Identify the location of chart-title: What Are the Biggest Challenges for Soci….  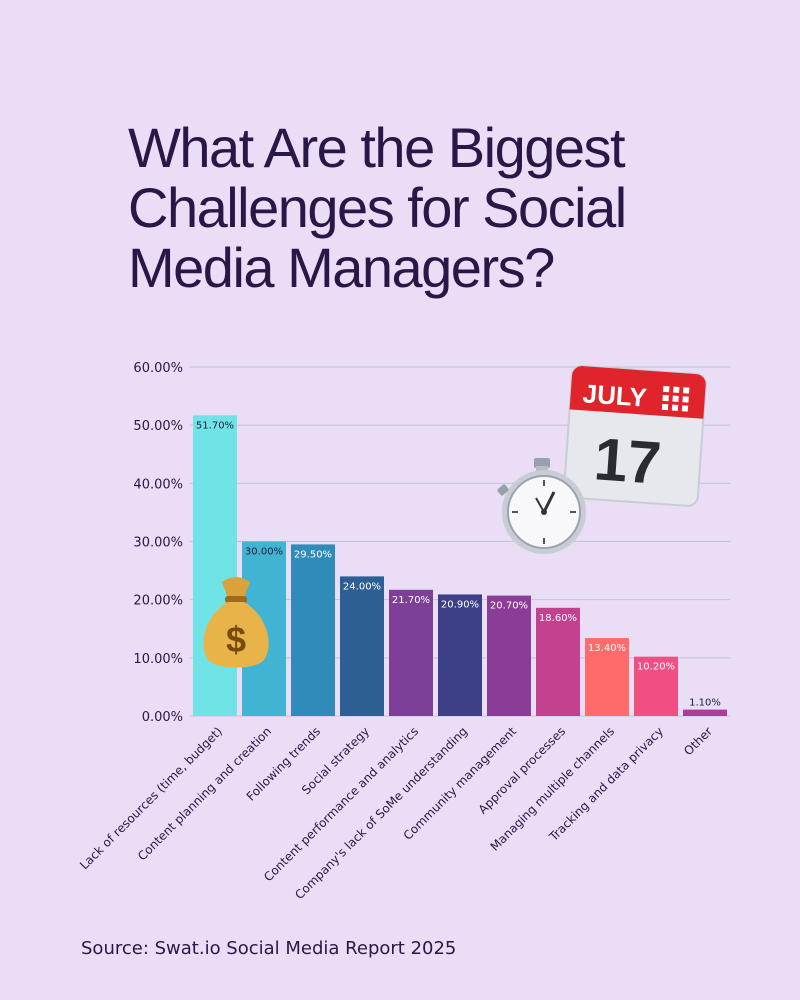
(438, 208).